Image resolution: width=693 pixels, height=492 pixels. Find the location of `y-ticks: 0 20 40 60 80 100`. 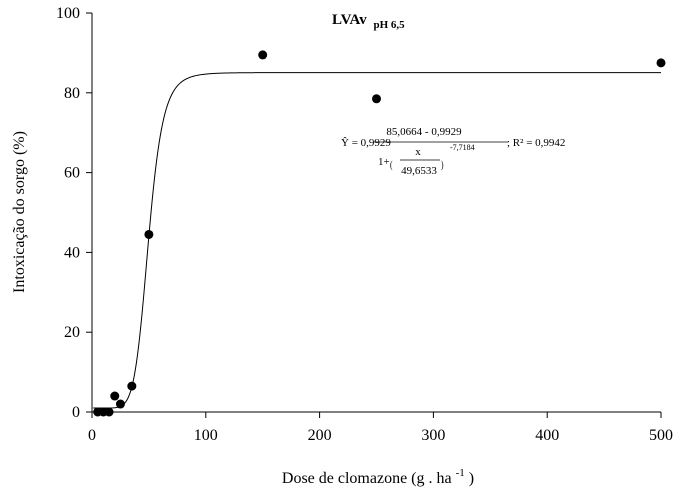

y-ticks: 0 20 40 60 80 100 is located at coordinates (74, 213).